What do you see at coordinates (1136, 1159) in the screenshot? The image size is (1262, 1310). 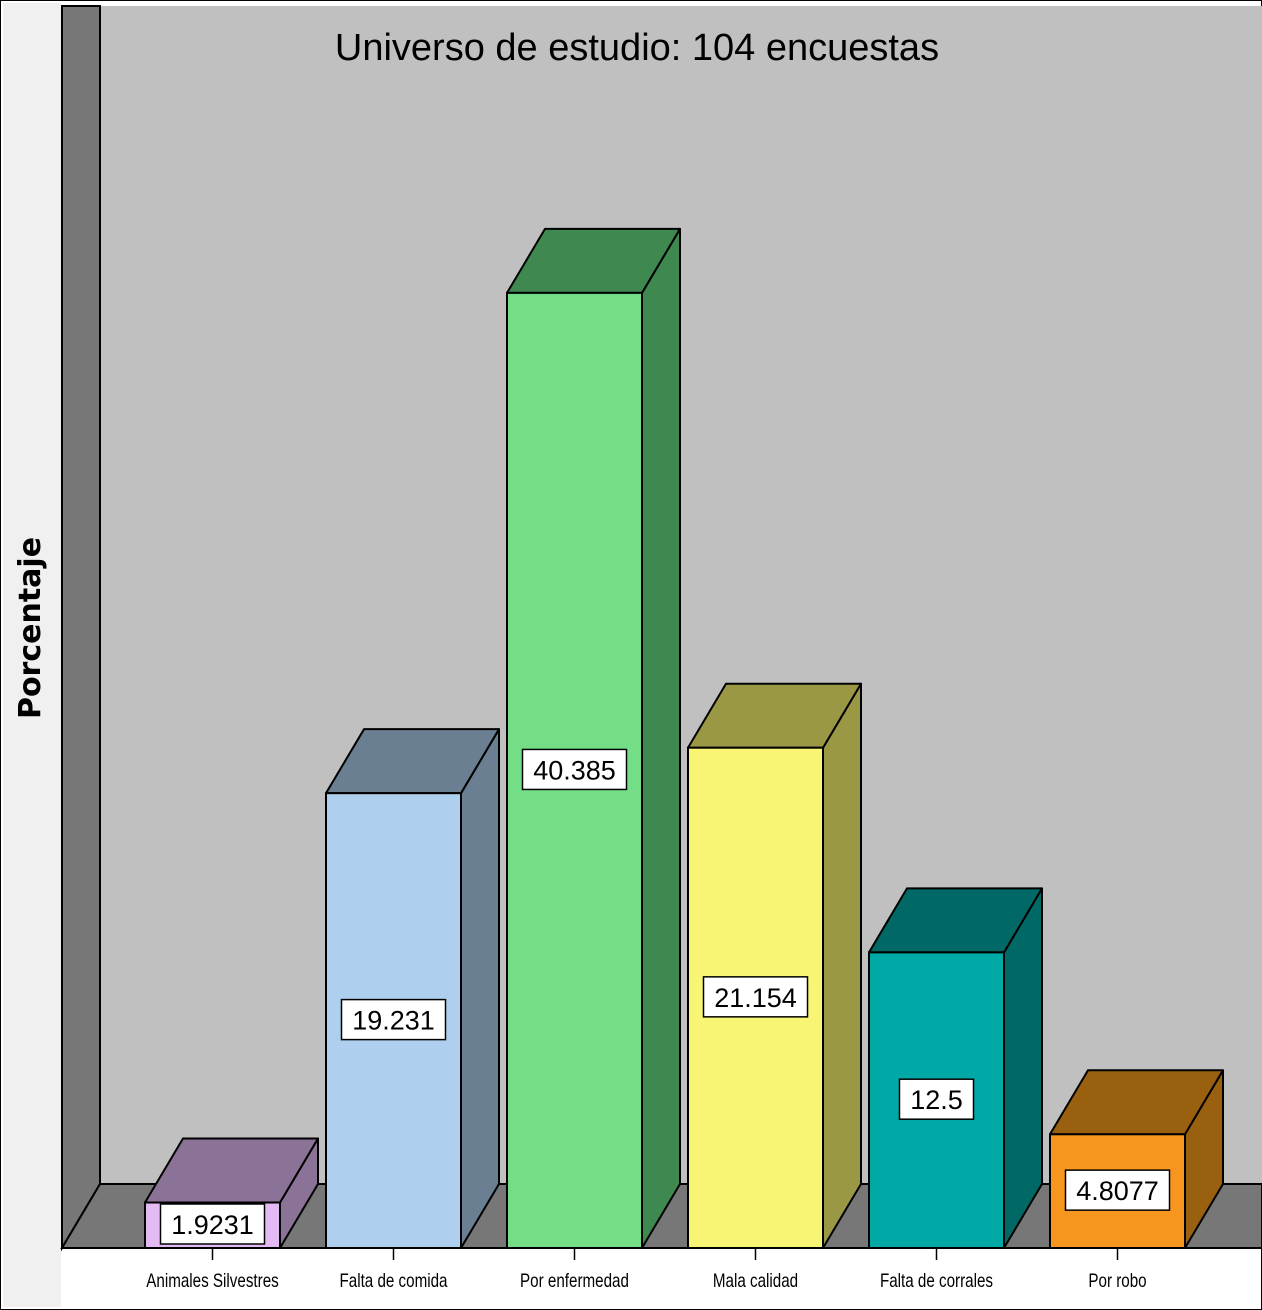 I see `bar-6: 4.8077` at bounding box center [1136, 1159].